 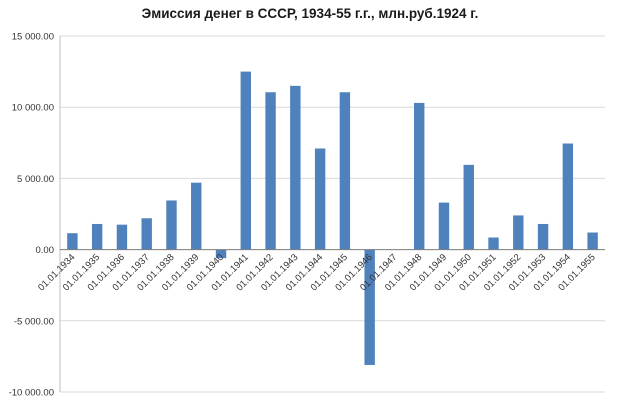 I want to click on bar-01.01.1954, so click(x=568, y=196).